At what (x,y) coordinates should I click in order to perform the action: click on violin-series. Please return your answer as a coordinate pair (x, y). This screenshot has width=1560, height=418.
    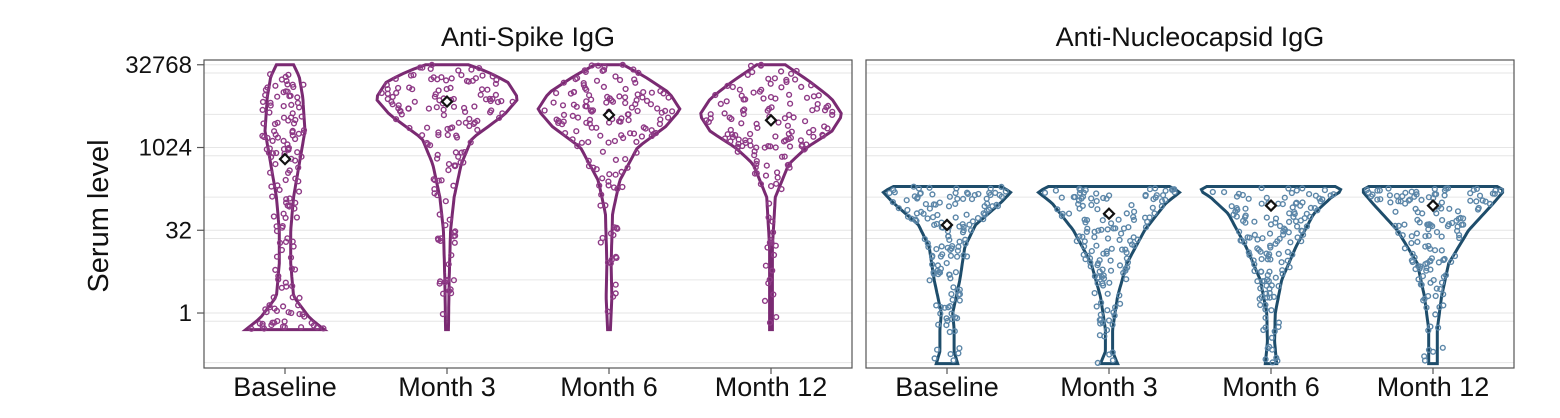
    Looking at the image, I should click on (1271, 275).